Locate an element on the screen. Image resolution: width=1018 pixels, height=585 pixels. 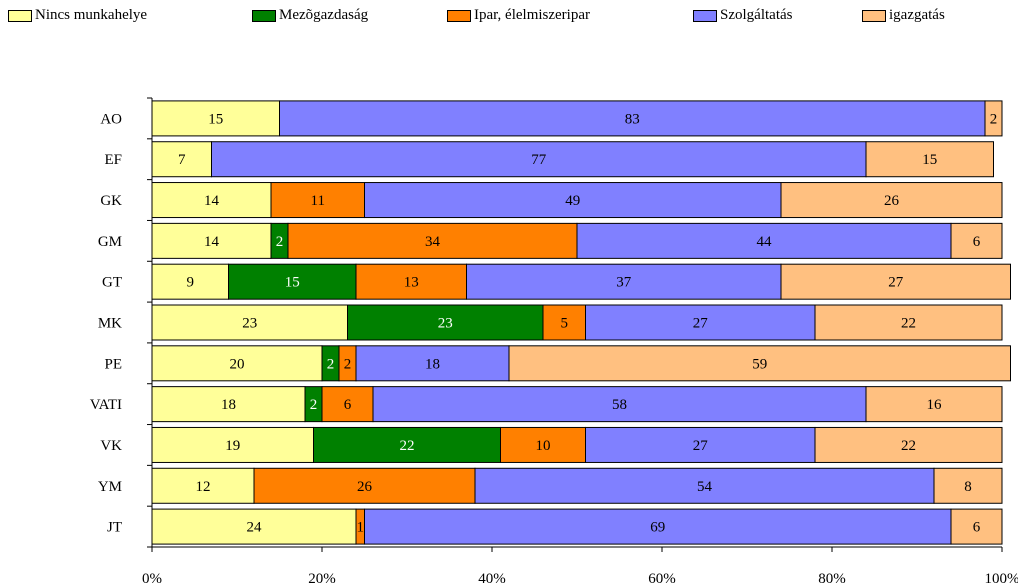
x-tick-label: 60% is located at coordinates (662, 578).